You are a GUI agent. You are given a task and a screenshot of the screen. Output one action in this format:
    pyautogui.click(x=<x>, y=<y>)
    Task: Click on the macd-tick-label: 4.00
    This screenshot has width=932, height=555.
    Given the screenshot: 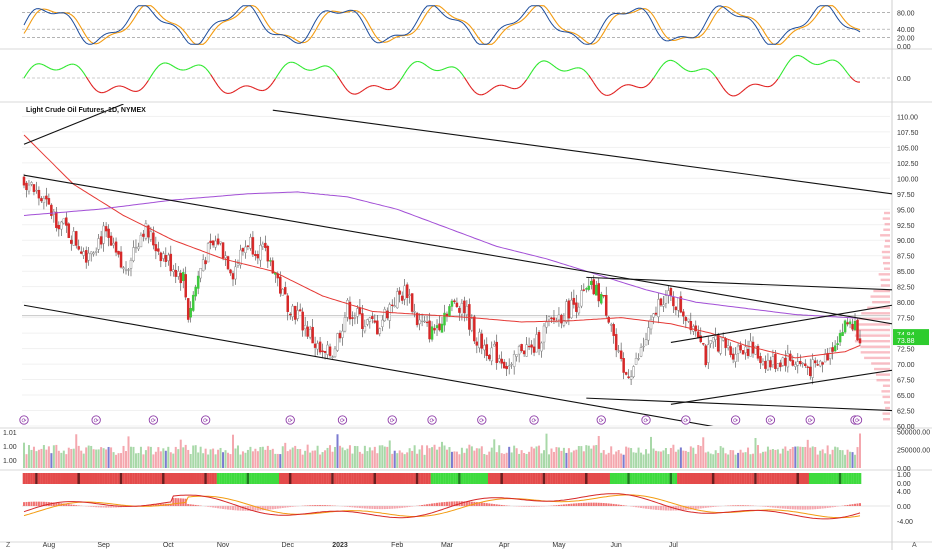 What is the action you would take?
    pyautogui.click(x=904, y=492)
    